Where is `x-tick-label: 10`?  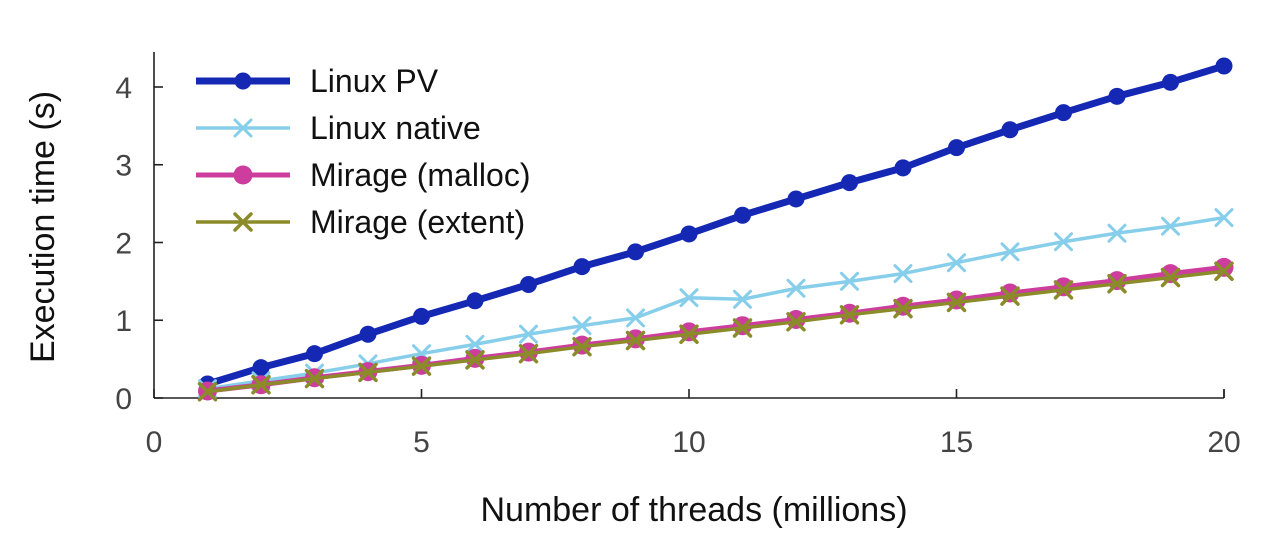 x-tick-label: 10 is located at coordinates (688, 442).